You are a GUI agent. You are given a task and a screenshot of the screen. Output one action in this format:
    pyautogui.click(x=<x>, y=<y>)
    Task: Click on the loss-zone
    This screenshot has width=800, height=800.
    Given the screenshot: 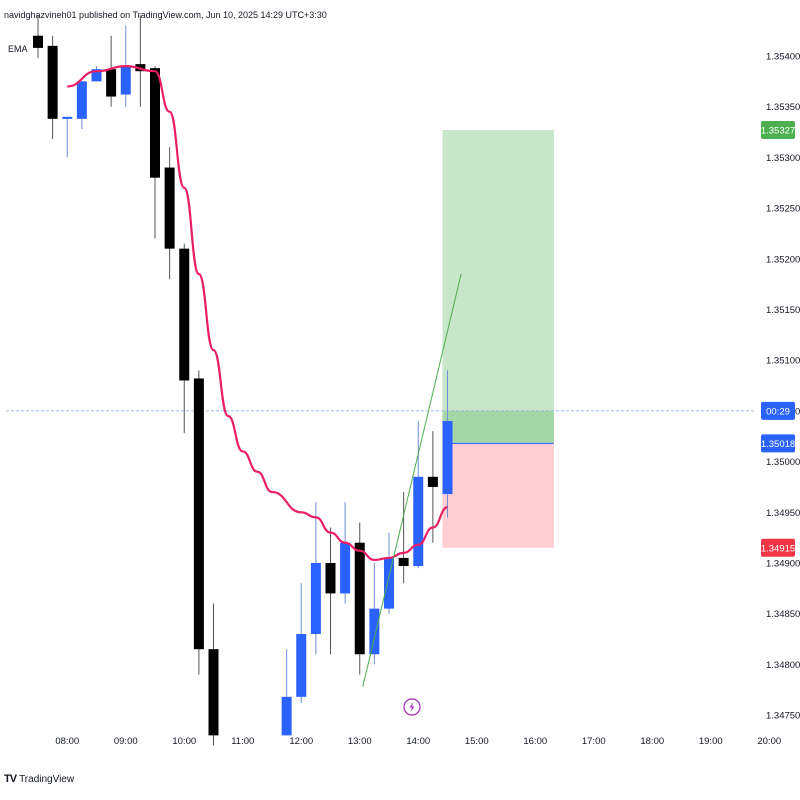 What is the action you would take?
    pyautogui.click(x=498, y=495)
    